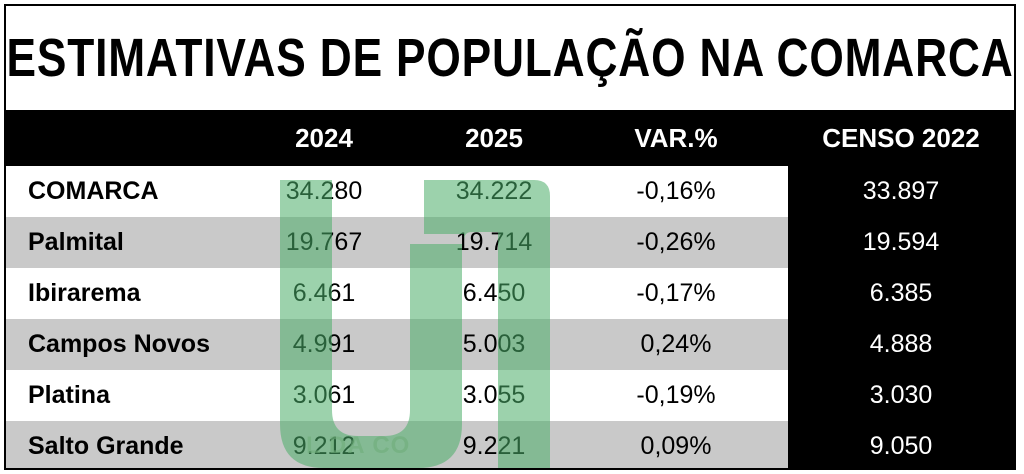 The height and width of the screenshot is (474, 1024). I want to click on value-censo: 3.030, so click(901, 395).